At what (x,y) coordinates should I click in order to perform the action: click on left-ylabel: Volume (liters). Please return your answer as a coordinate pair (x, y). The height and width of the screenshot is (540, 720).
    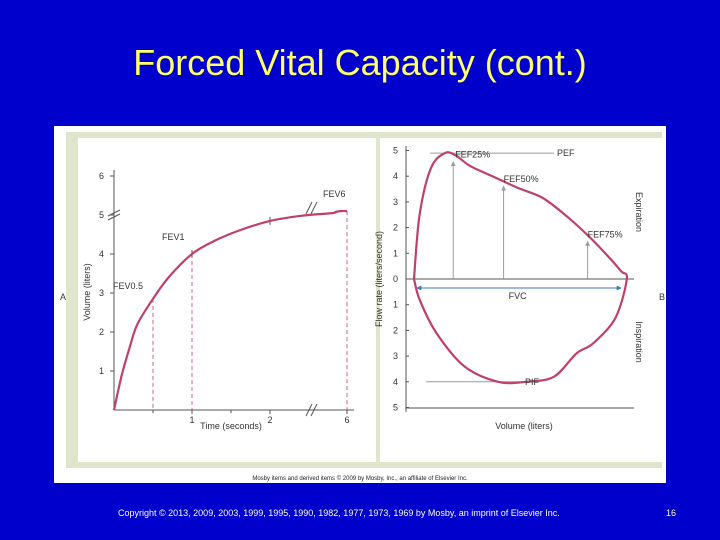
    Looking at the image, I should click on (87, 292).